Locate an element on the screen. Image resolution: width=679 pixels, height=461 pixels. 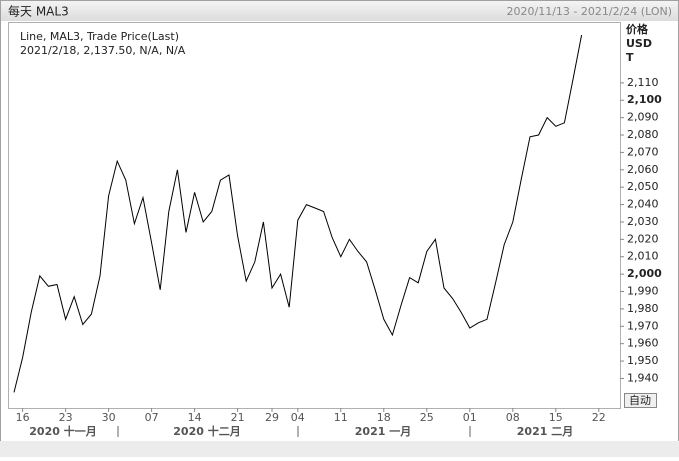
y-axis-label: T is located at coordinates (630, 57).